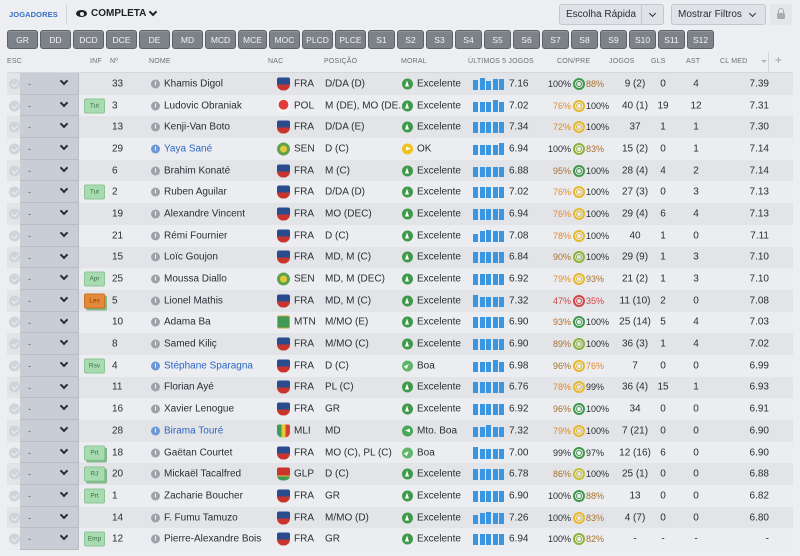  I want to click on position-filter-moc: MOC, so click(284, 39).